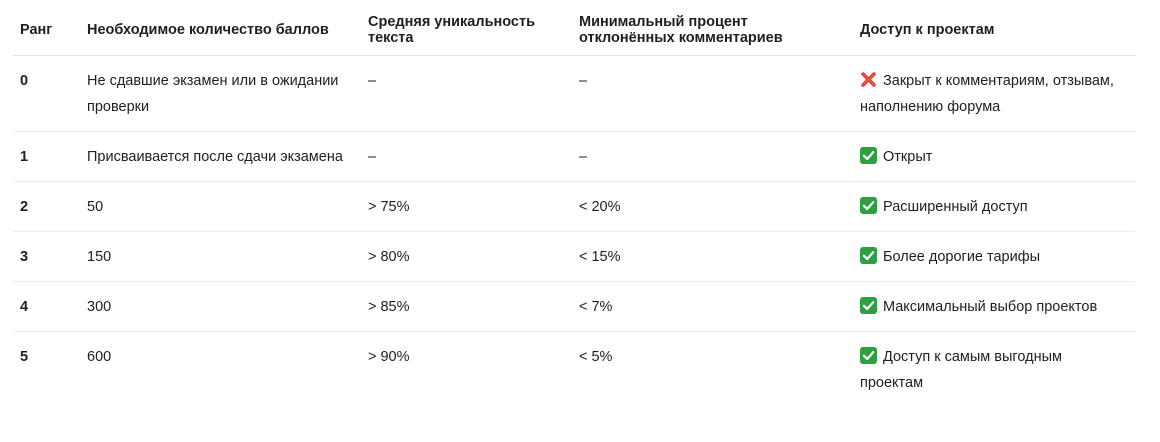  Describe the element at coordinates (220, 206) in the screenshot. I see `points-cell: 50` at that location.